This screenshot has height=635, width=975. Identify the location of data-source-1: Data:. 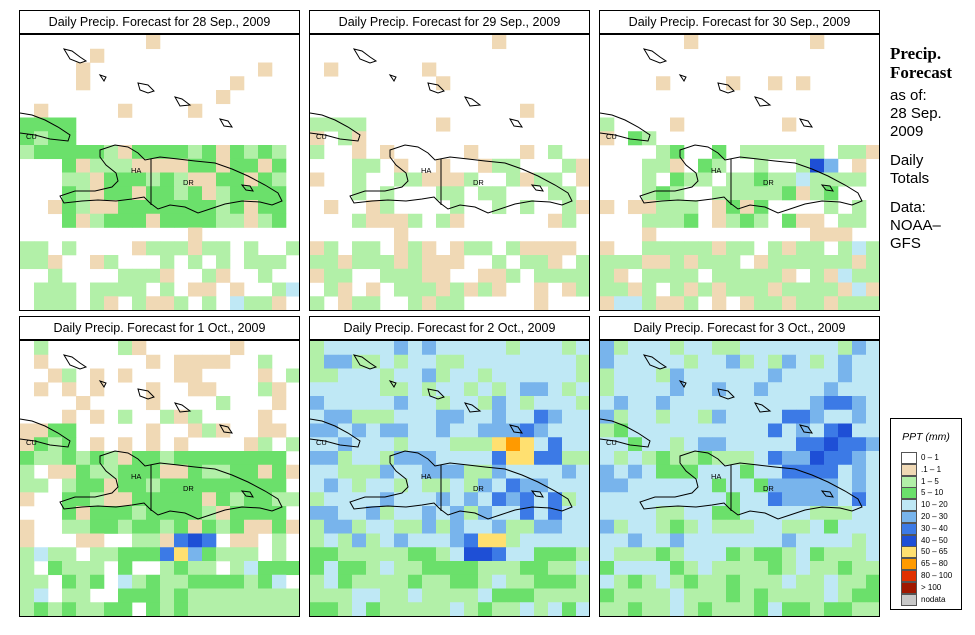
(908, 207).